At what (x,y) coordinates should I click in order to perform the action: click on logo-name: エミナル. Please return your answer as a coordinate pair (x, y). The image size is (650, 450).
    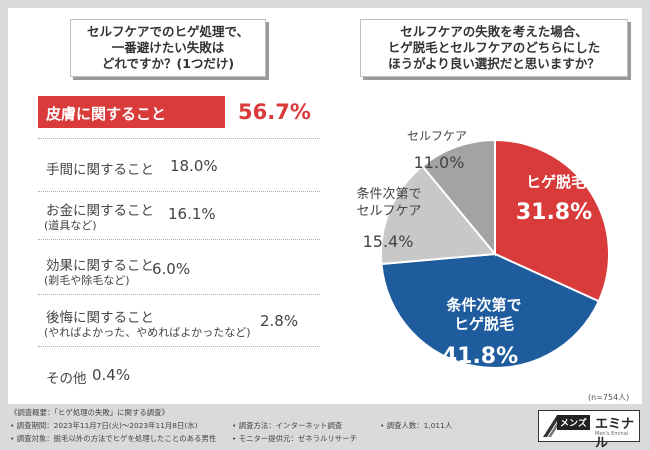
    Looking at the image, I should click on (615, 433).